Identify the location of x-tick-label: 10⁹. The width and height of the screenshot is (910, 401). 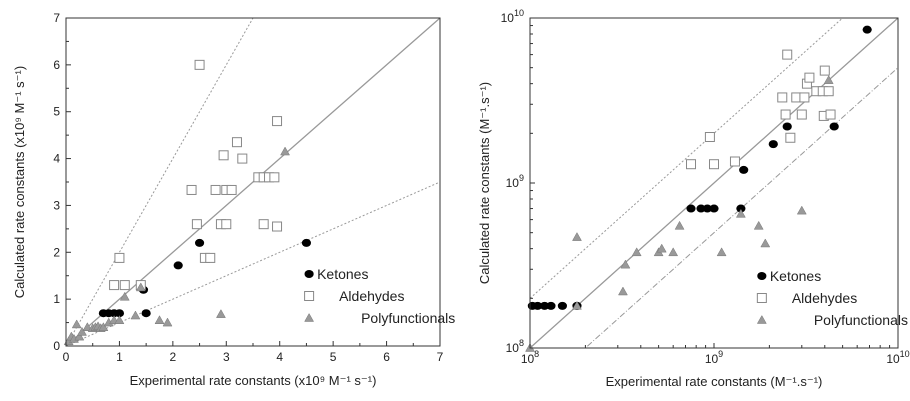
(714, 357).